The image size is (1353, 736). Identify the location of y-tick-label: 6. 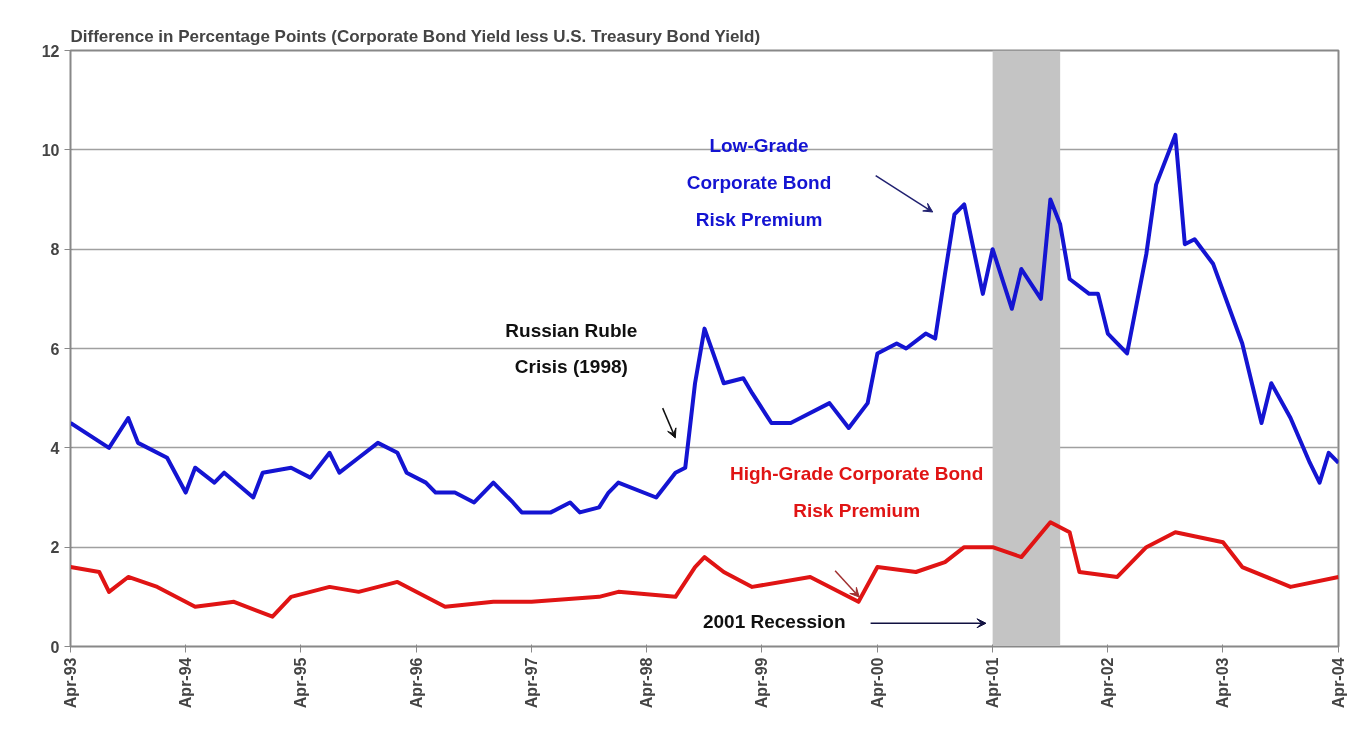
(55, 349).